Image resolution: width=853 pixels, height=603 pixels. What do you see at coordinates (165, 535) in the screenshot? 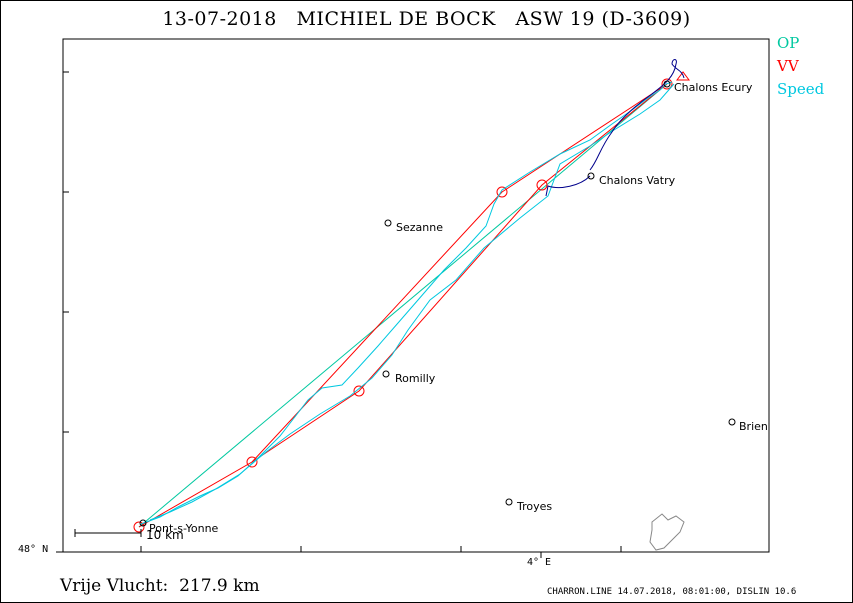
I see `scale-label: 10 km` at bounding box center [165, 535].